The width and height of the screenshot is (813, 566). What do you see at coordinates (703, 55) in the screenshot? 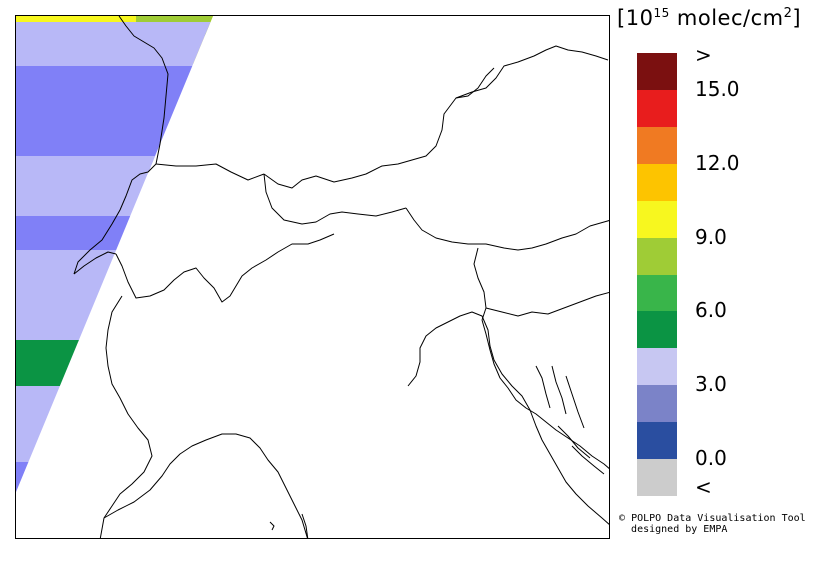
I see `legend-tick-label: >` at bounding box center [703, 55].